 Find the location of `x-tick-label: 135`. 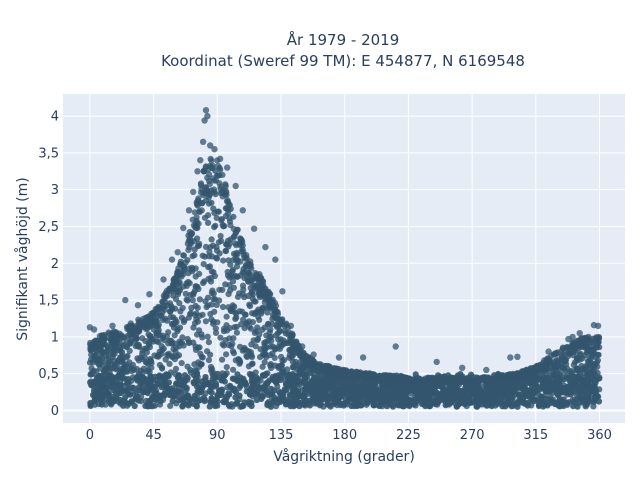

x-tick-label: 135 is located at coordinates (281, 435).